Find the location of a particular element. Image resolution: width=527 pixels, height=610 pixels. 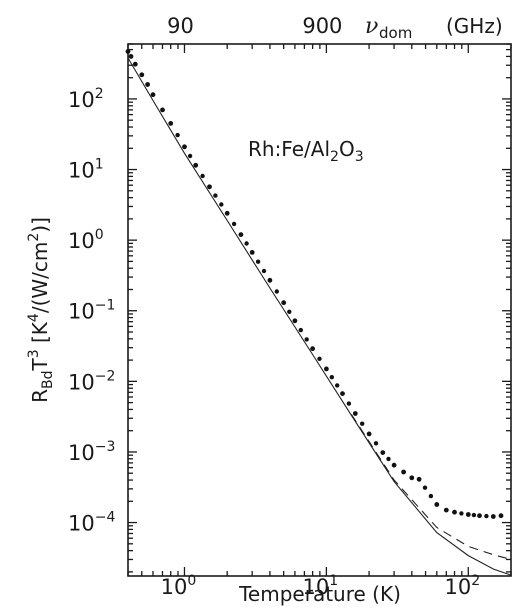

top-axis-label: ν dom (GHz) is located at coordinates (434, 28).